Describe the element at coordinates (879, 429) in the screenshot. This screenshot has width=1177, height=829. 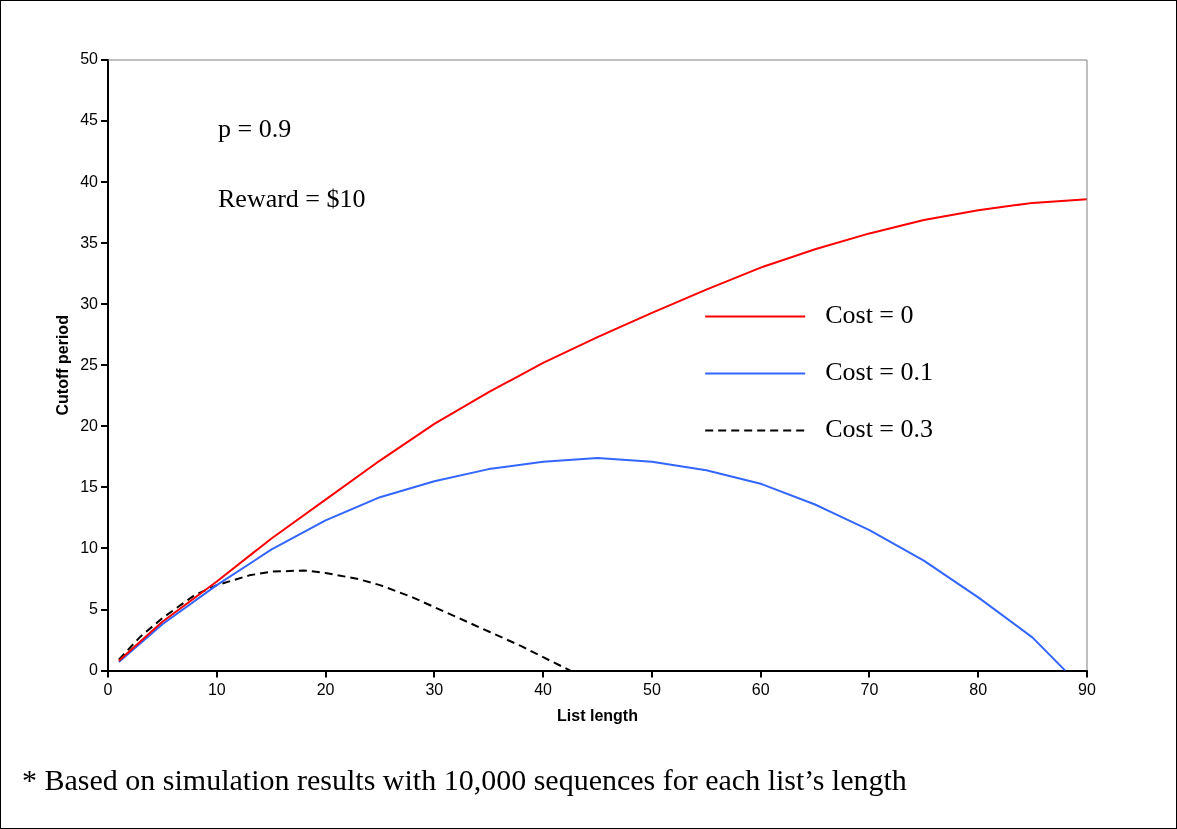
I see `legend-label: Cost = 0.3` at that location.